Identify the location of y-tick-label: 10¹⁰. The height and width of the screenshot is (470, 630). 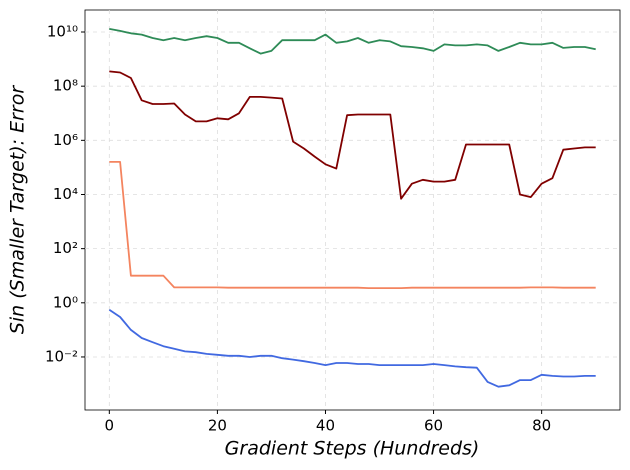
(62, 32).